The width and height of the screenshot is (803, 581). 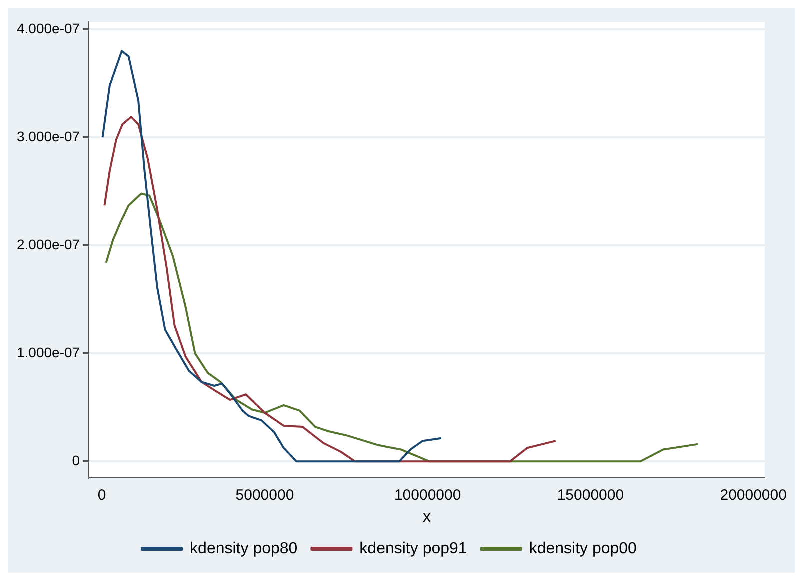 I want to click on x-tick-label: 20000000, so click(x=753, y=495).